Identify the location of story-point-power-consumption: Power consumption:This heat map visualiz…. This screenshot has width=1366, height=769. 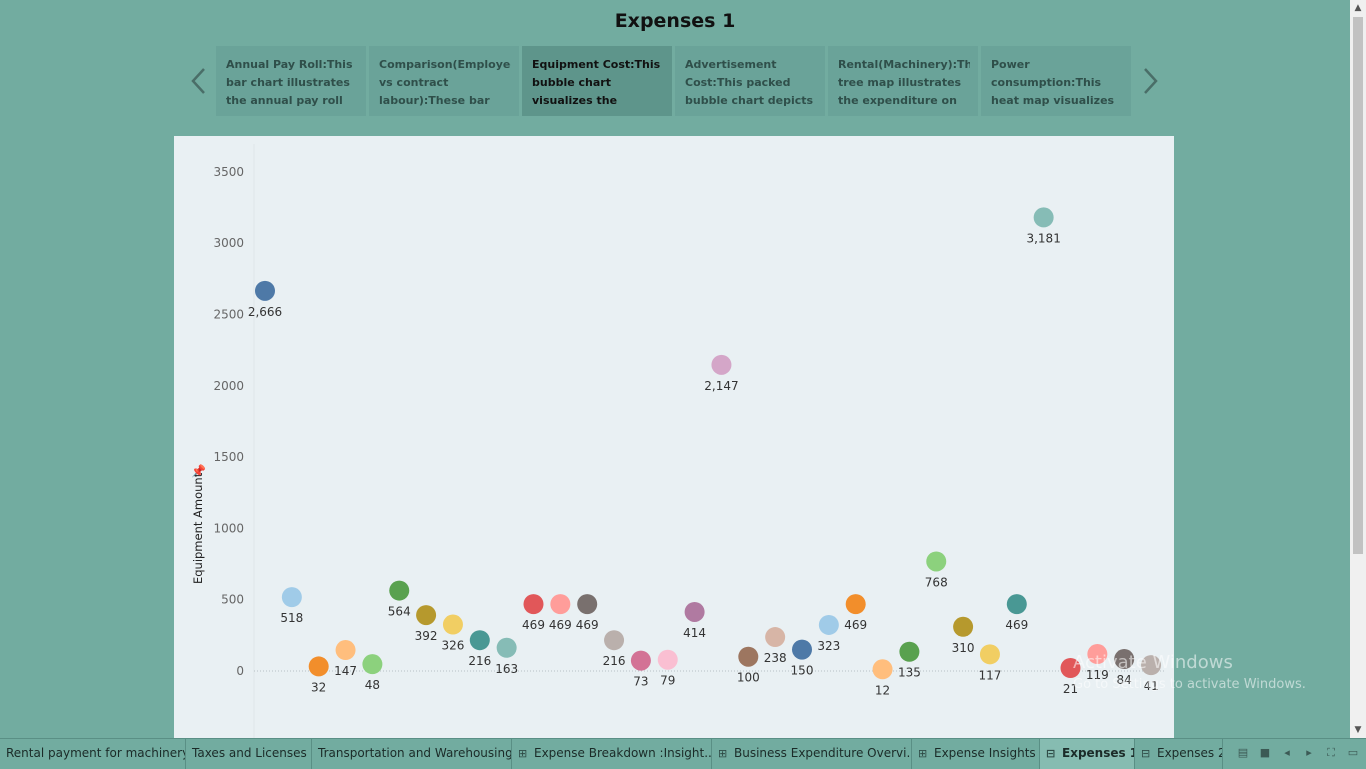
(1056, 81).